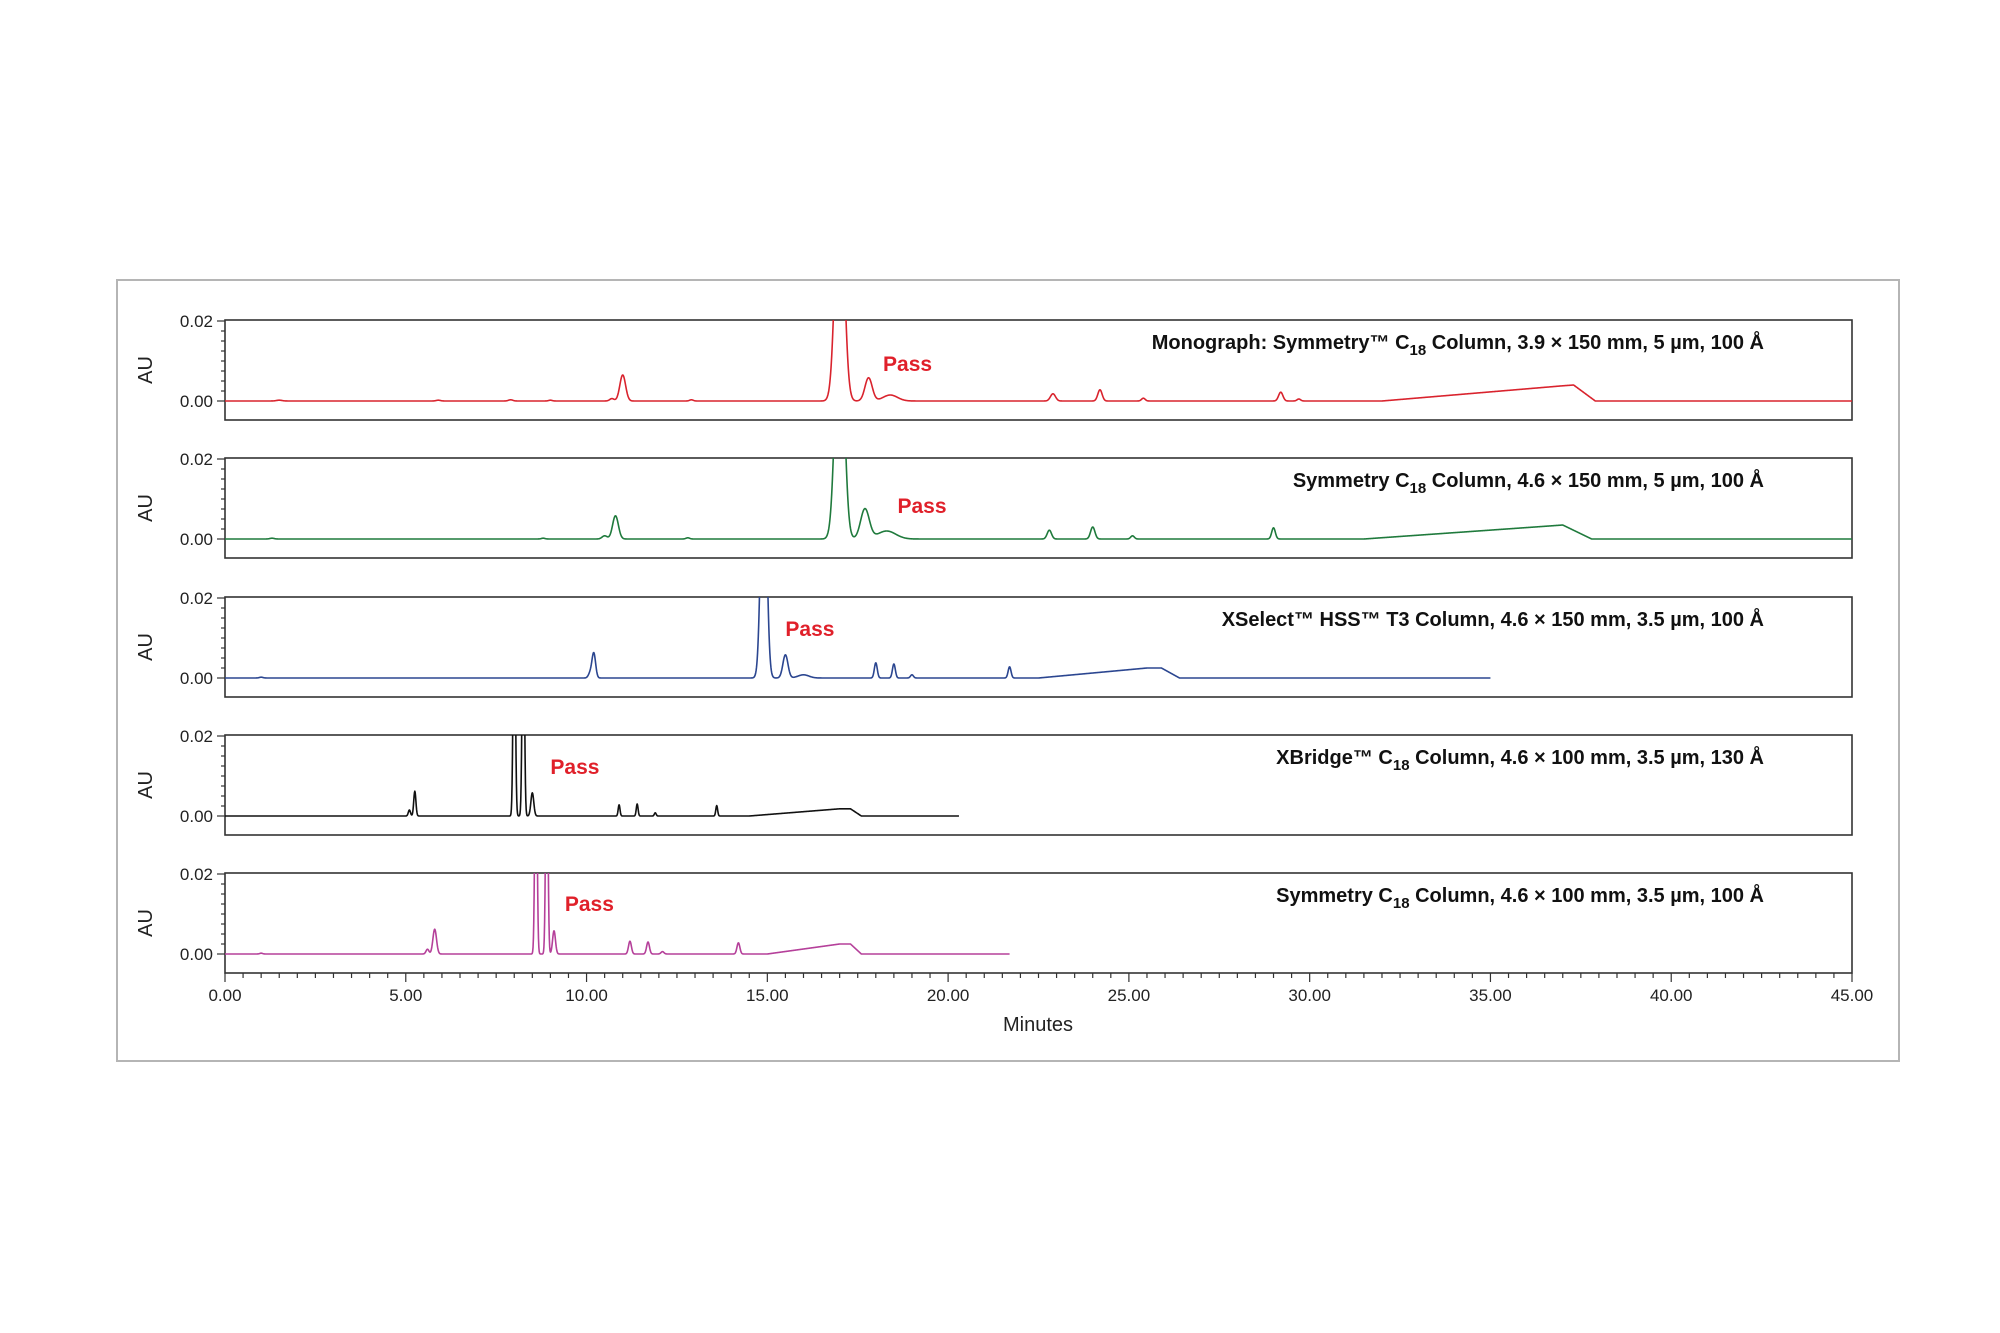  I want to click on x-tick-label: 5.00, so click(405, 995).